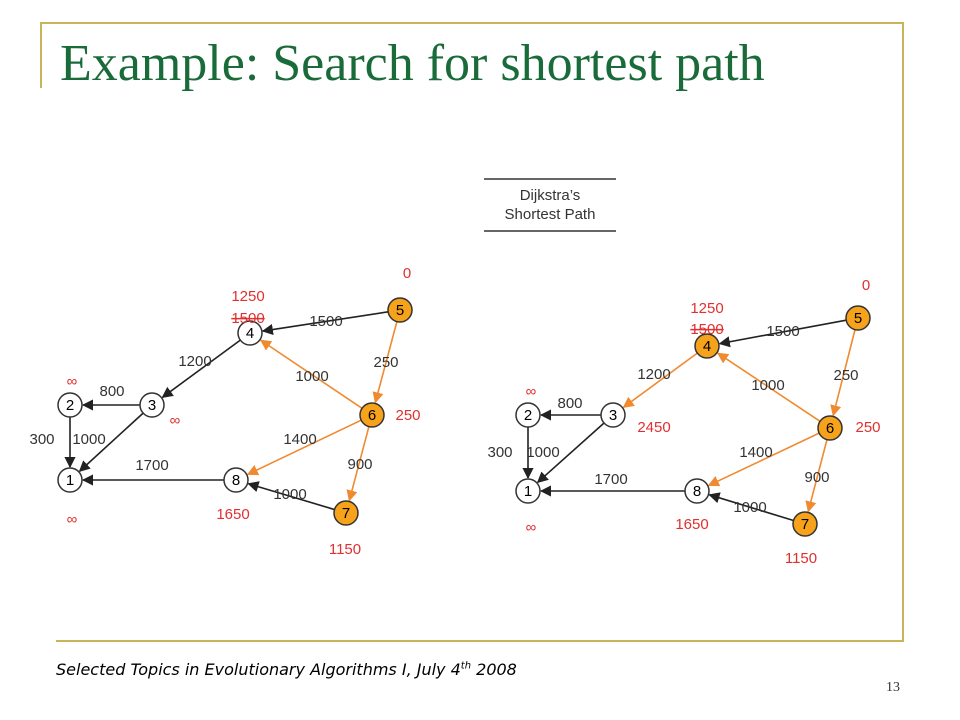 The image size is (960, 720). Describe the element at coordinates (893, 687) in the screenshot. I see `page-number: 13` at that location.